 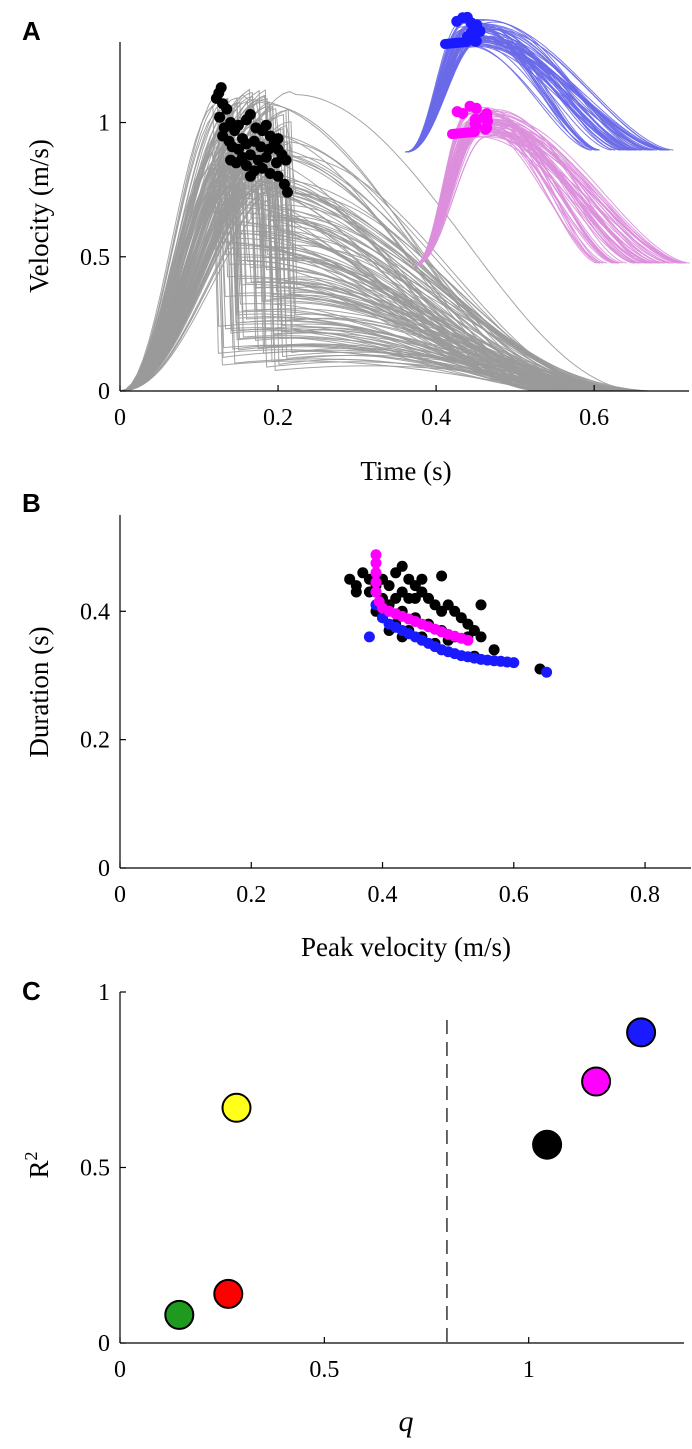 What do you see at coordinates (436, 418) in the screenshot?
I see `panel-a-x-tick-label: 0.4` at bounding box center [436, 418].